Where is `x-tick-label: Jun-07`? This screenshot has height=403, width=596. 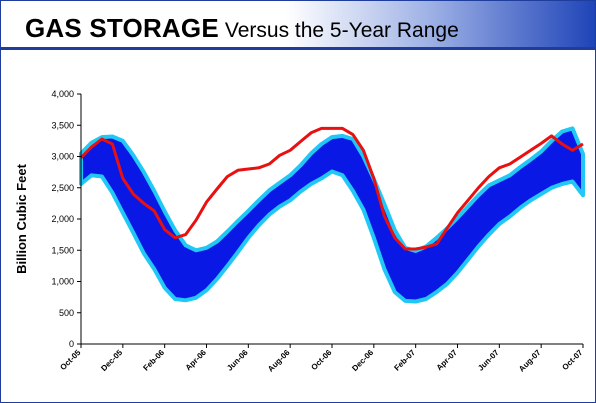 x-tick-label: Jun-07 is located at coordinates (488, 360).